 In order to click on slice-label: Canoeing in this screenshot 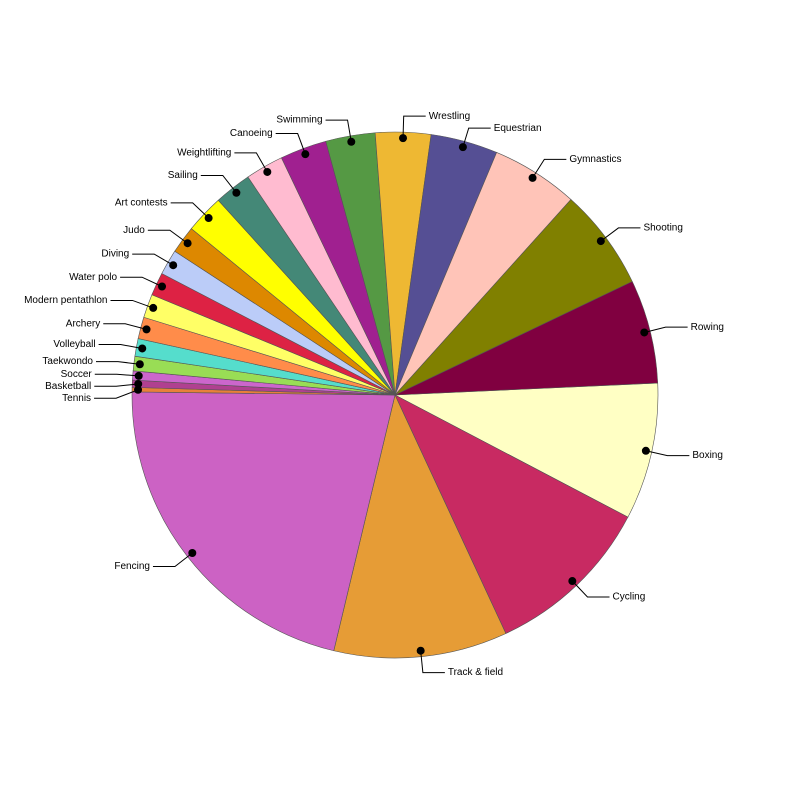, I will do `click(251, 133)`.